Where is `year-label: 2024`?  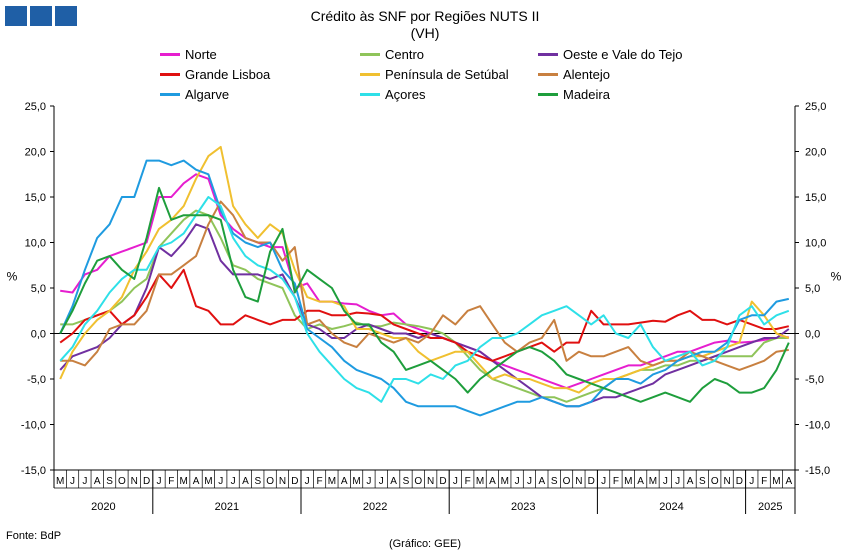 year-label: 2024 is located at coordinates (671, 507).